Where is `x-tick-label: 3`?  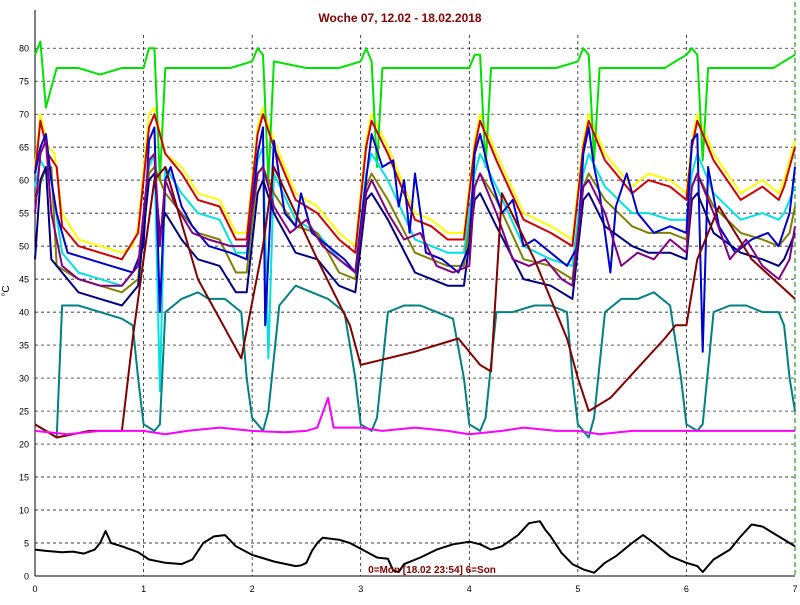 x-tick-label: 3 is located at coordinates (360, 589).